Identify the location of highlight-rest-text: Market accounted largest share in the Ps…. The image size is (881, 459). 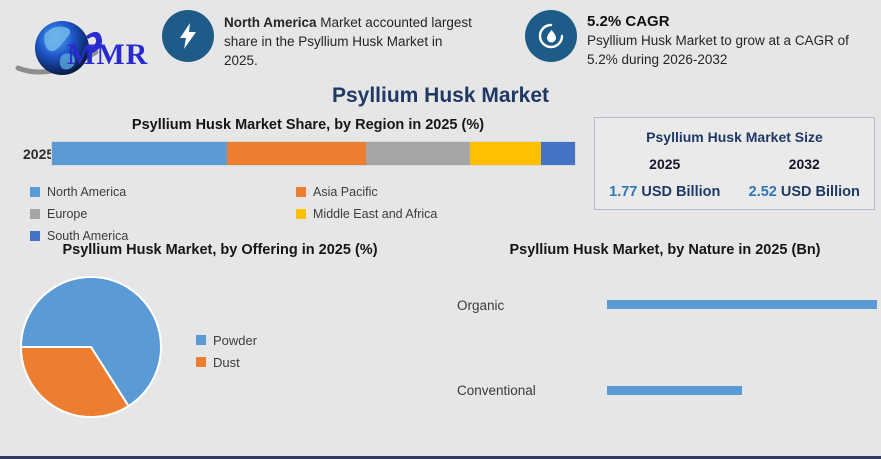
(348, 41).